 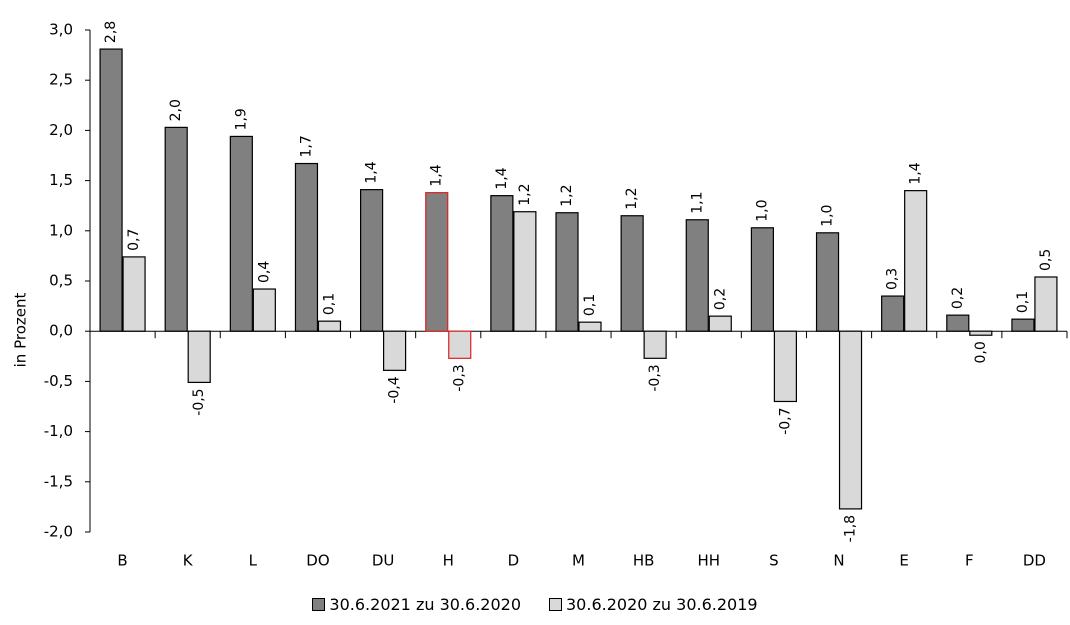 I want to click on data-label-series-1-DU: 1,4, so click(x=372, y=172).